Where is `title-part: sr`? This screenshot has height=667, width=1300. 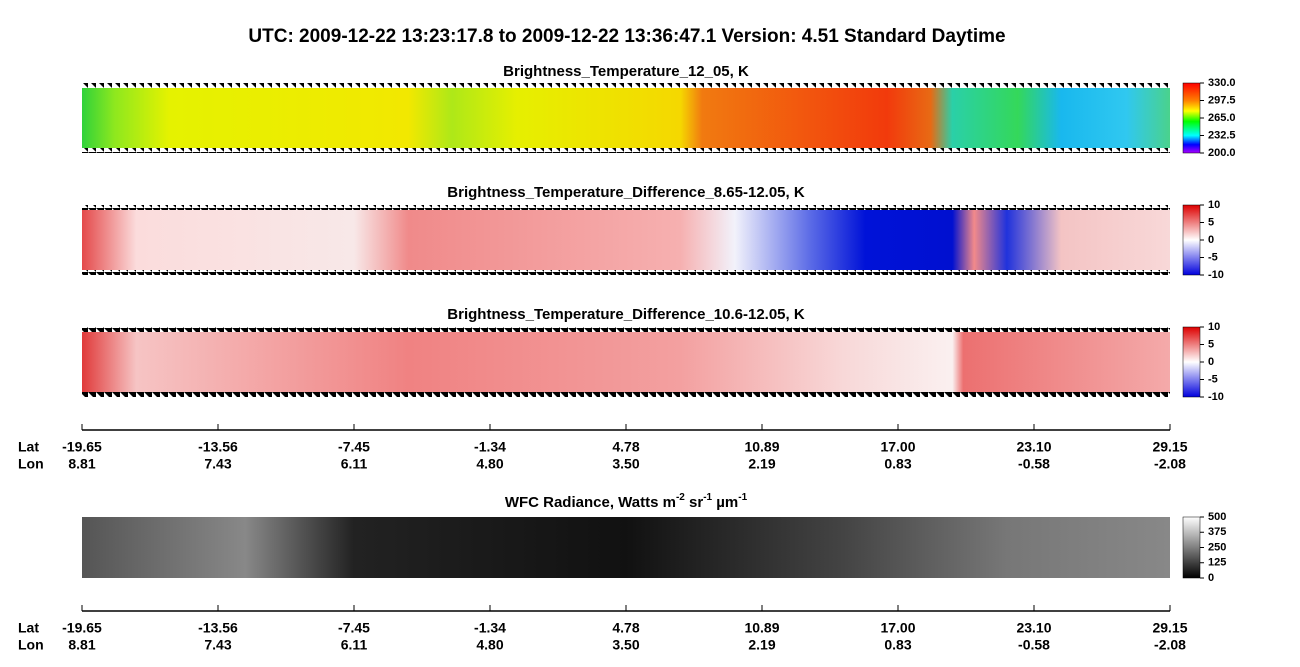 title-part: sr is located at coordinates (694, 502).